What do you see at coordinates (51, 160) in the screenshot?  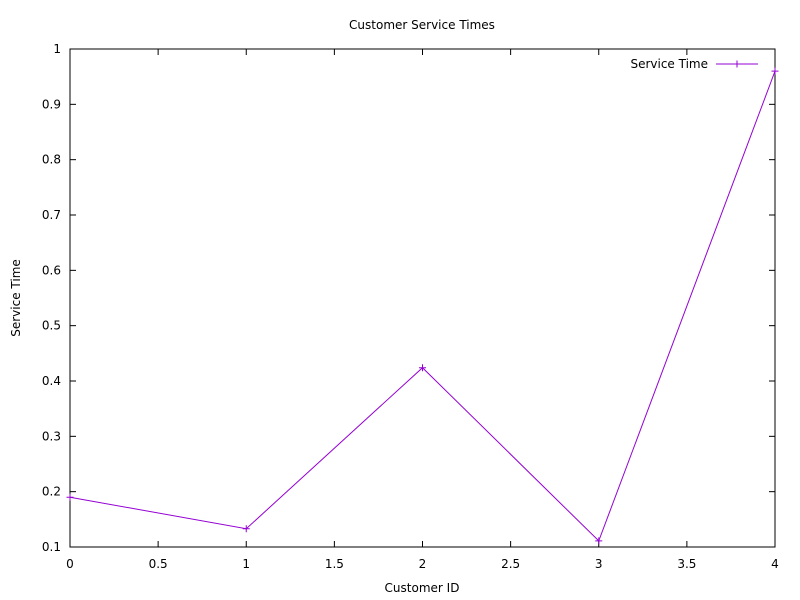 I see `y-tick-label: 0.8` at bounding box center [51, 160].